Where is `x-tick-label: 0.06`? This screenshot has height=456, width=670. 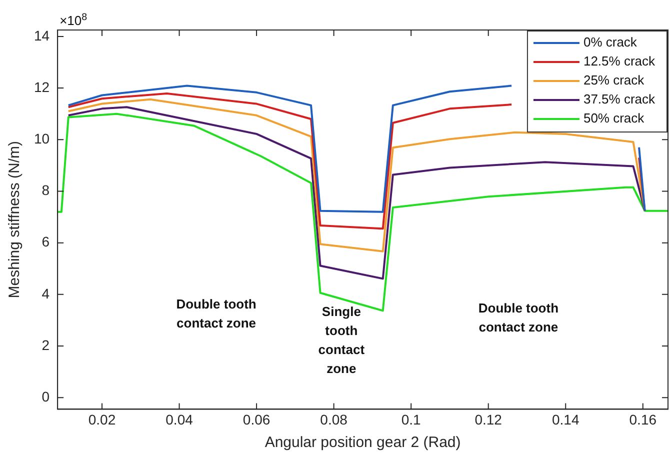 x-tick-label: 0.06 is located at coordinates (256, 419).